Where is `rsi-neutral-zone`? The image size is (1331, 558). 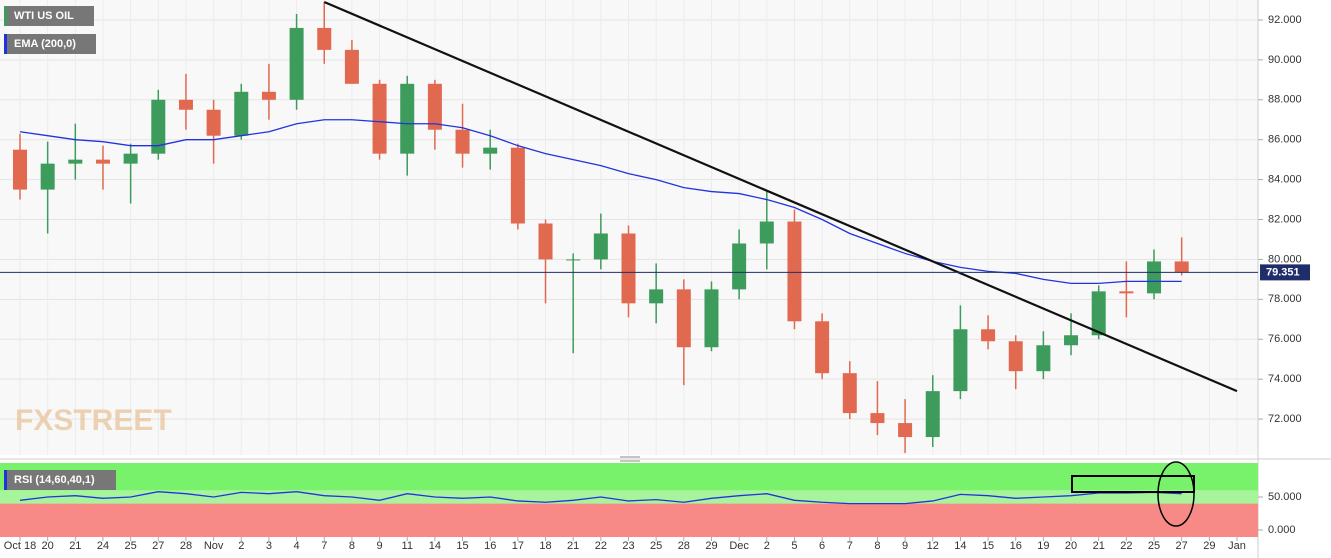 rsi-neutral-zone is located at coordinates (629, 497).